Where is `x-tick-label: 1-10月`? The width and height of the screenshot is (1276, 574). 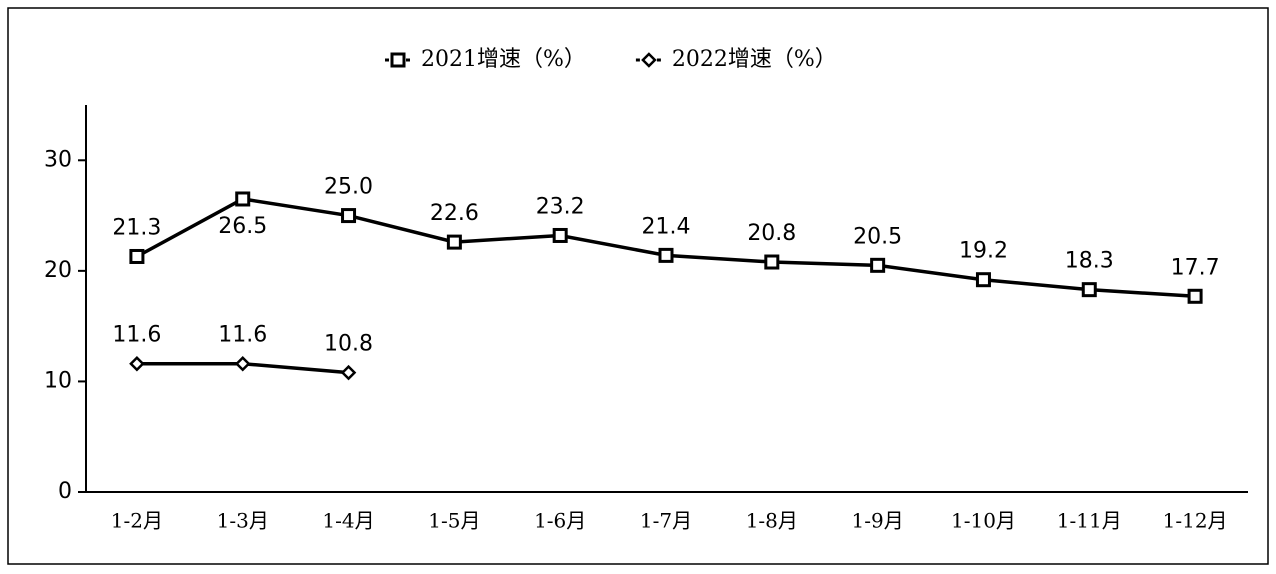
x-tick-label: 1-10月 is located at coordinates (983, 521).